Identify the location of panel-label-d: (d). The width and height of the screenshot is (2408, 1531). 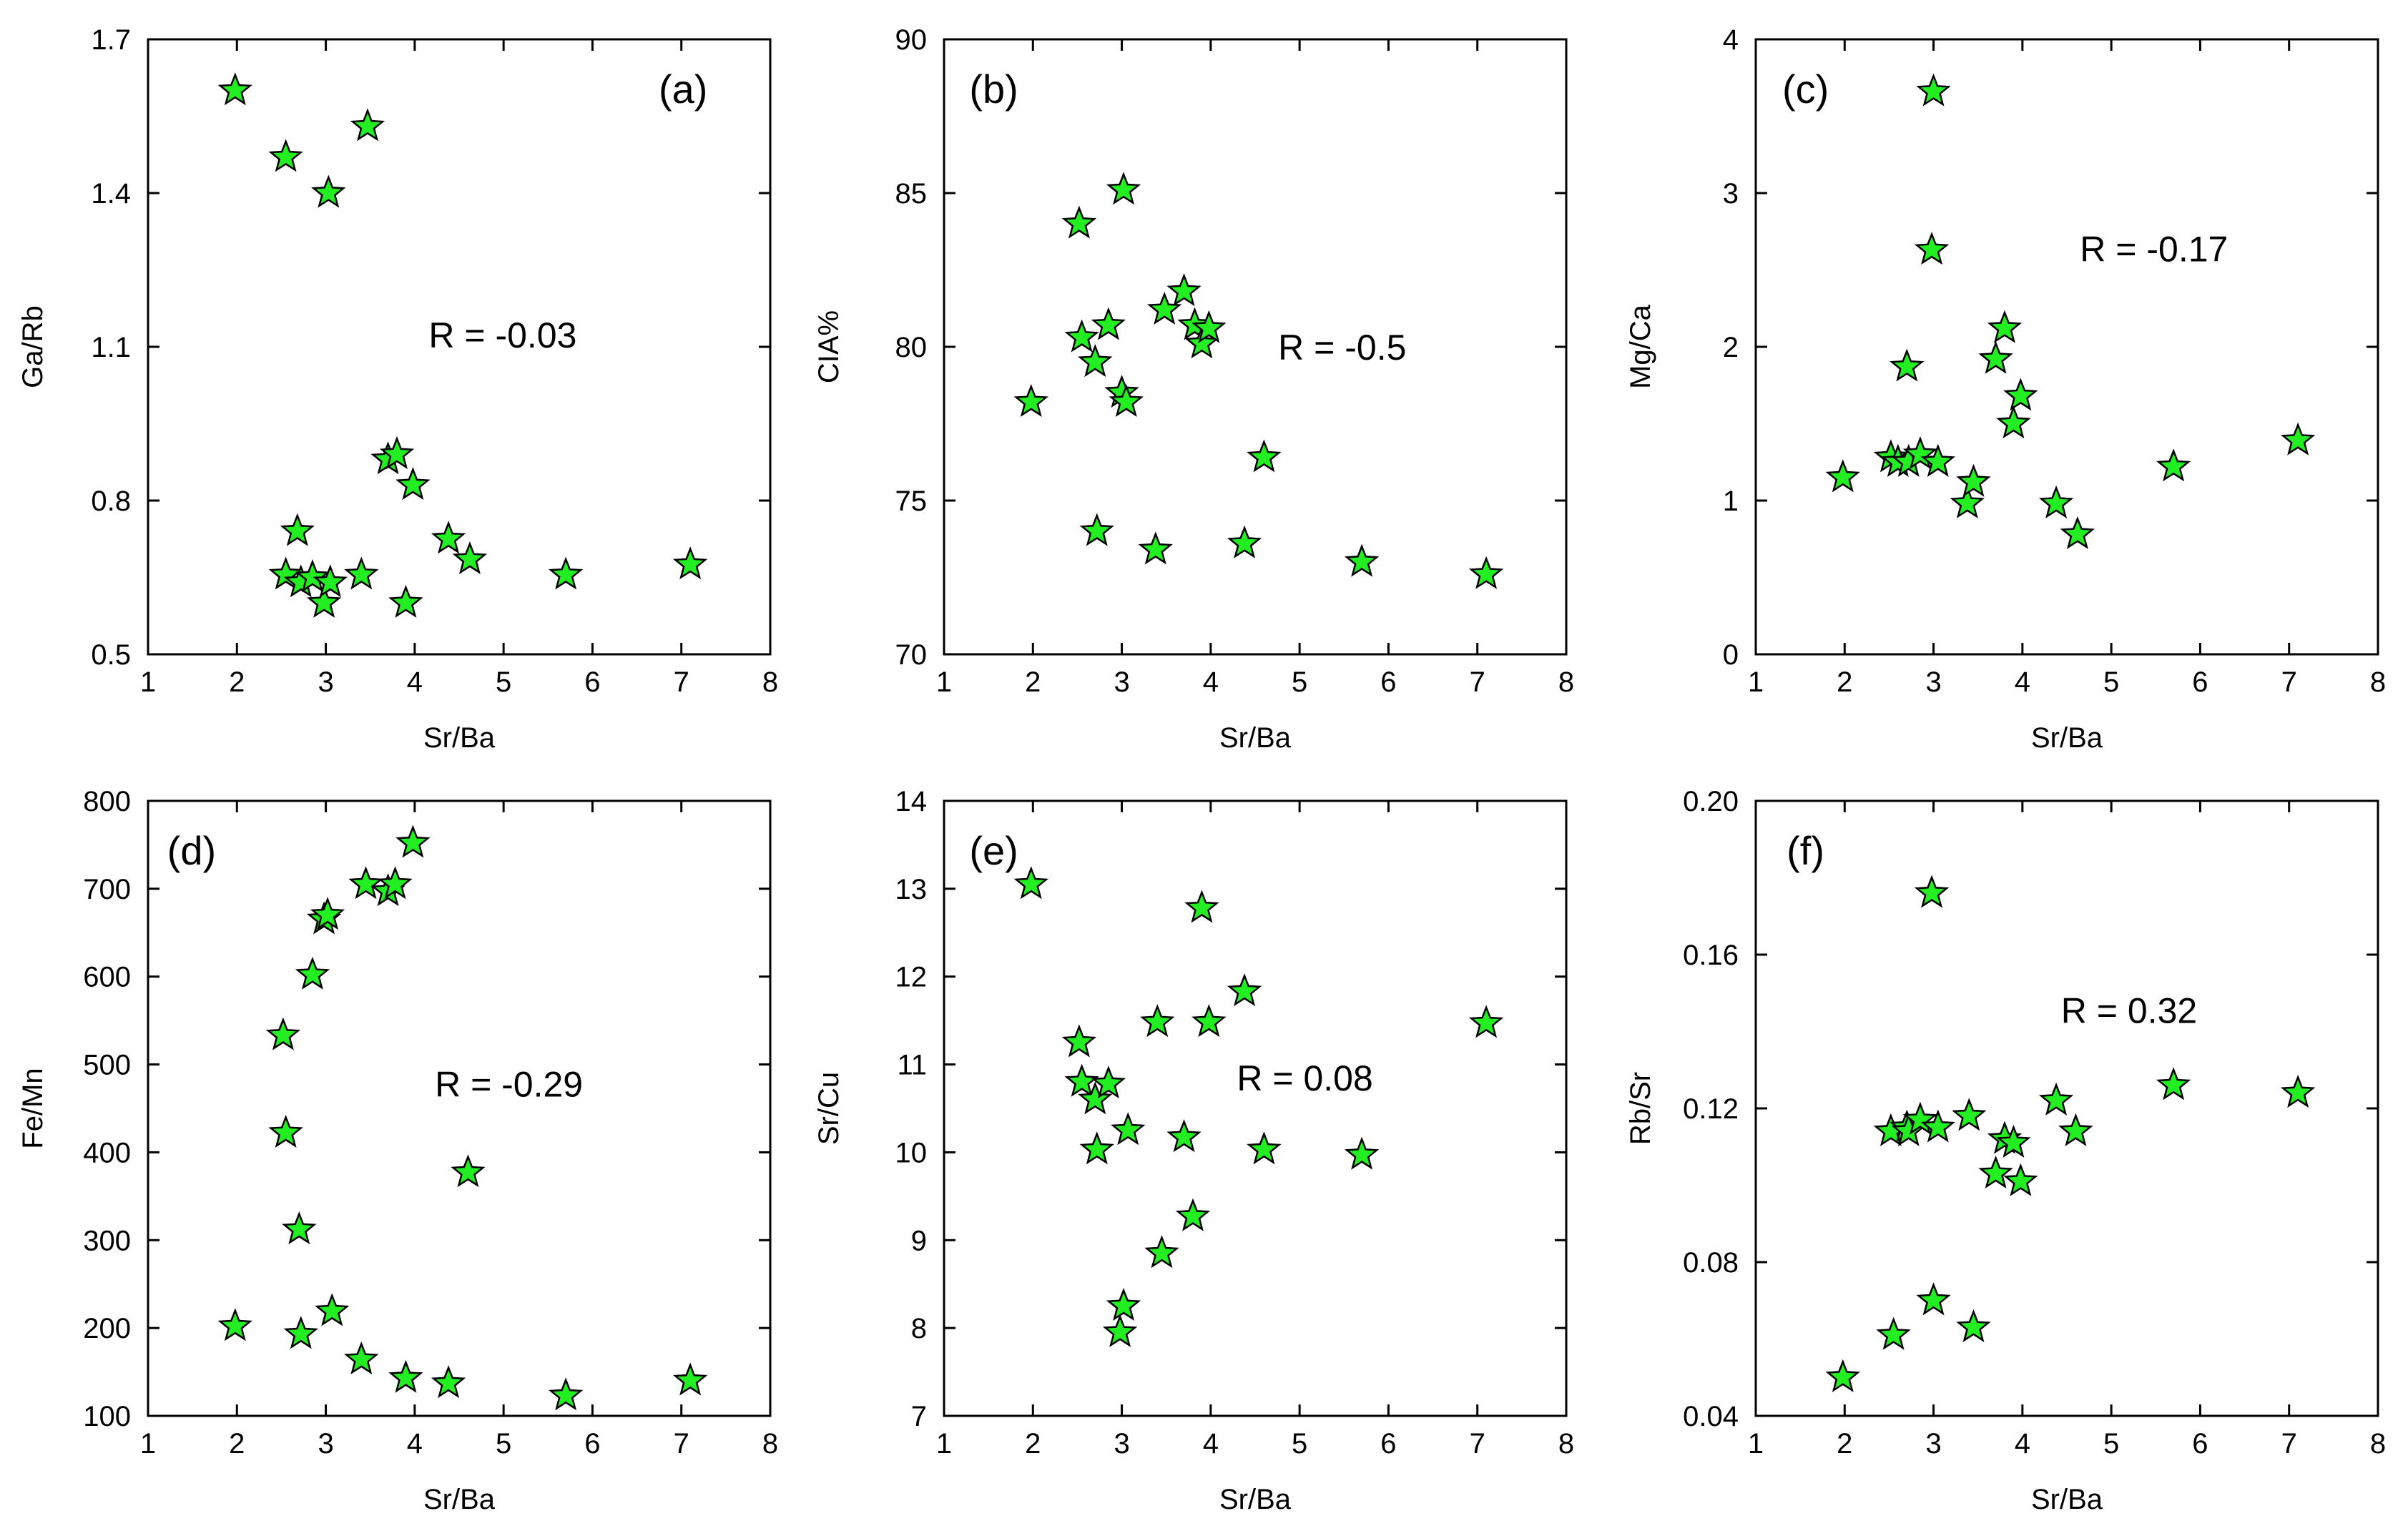
(192, 851).